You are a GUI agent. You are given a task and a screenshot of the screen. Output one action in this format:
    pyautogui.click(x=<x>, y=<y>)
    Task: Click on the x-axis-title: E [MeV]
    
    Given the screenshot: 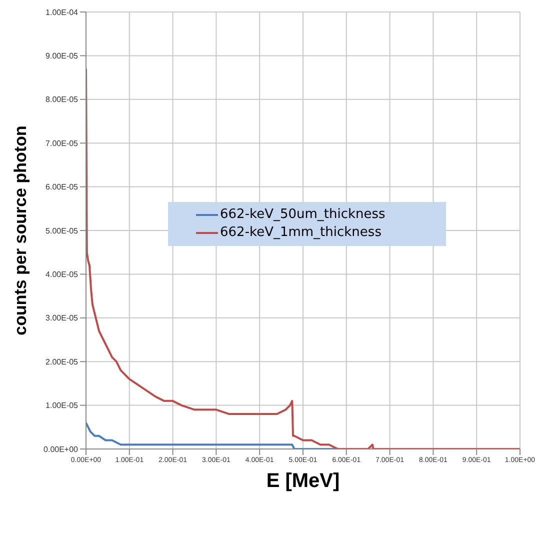 What is the action you would take?
    pyautogui.click(x=303, y=481)
    